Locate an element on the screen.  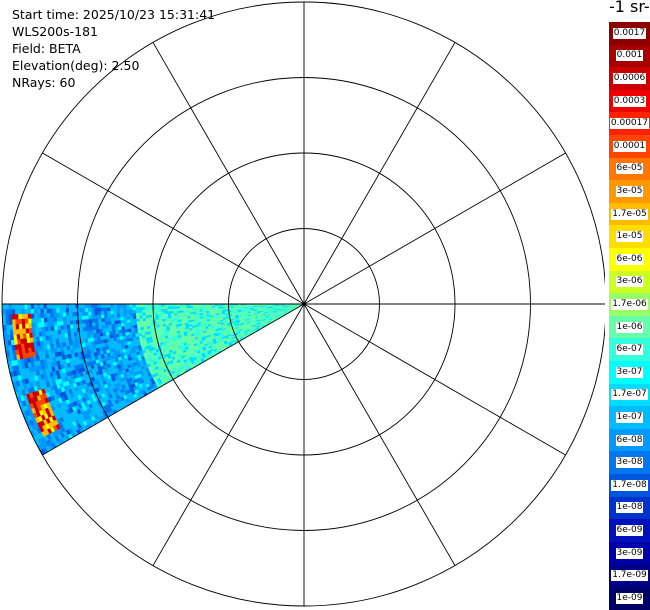
colorbar-cell: 3e-09 is located at coordinates (629, 553).